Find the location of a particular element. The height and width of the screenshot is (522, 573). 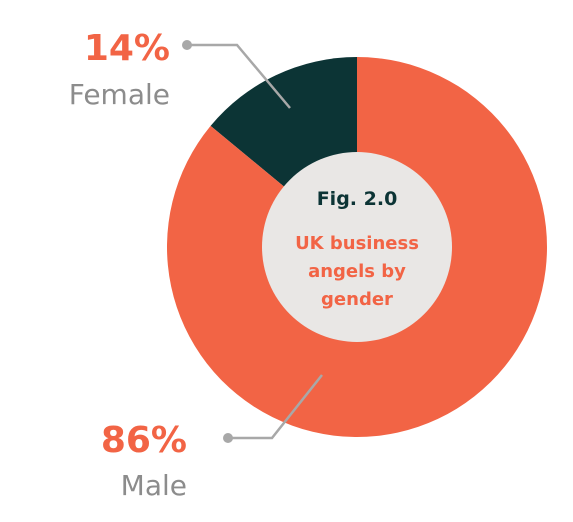

chart-subtitle: UK business angels by gender is located at coordinates (357, 271).